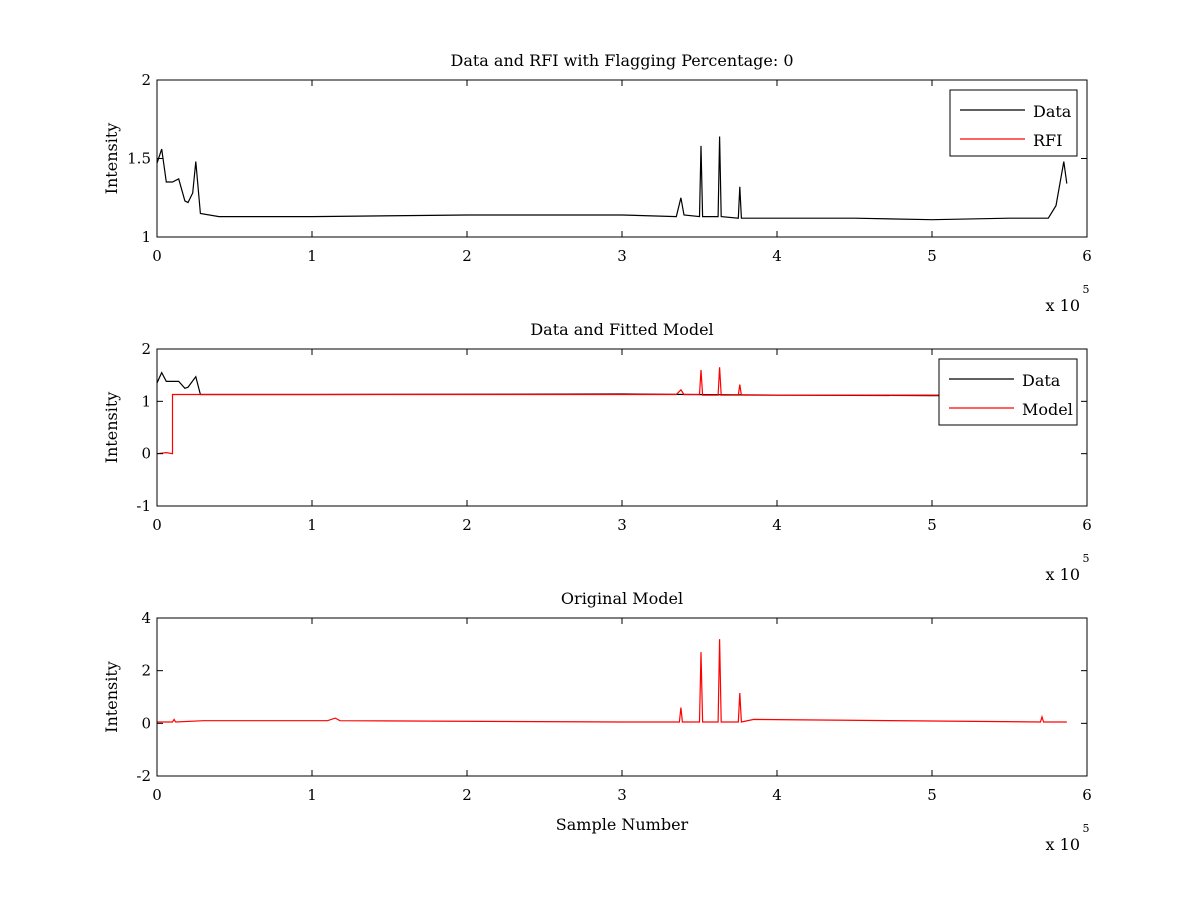  Describe the element at coordinates (143, 776) in the screenshot. I see `y-tick-label: -2` at that location.